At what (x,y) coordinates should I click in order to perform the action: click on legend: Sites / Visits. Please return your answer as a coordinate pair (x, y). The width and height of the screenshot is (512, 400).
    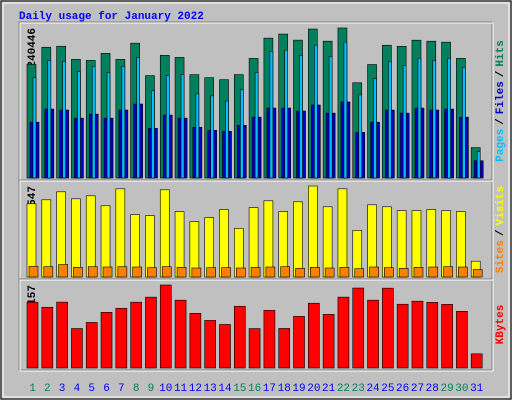
    Looking at the image, I should click on (501, 229).